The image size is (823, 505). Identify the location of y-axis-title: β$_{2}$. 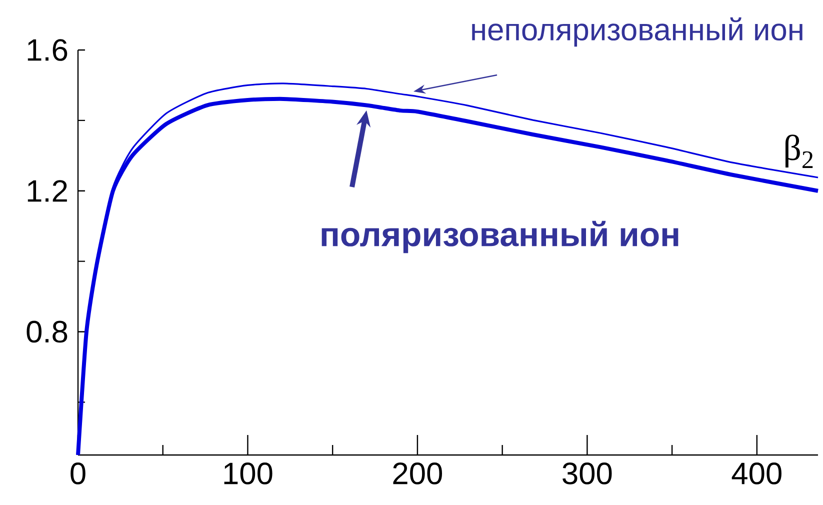
(799, 151).